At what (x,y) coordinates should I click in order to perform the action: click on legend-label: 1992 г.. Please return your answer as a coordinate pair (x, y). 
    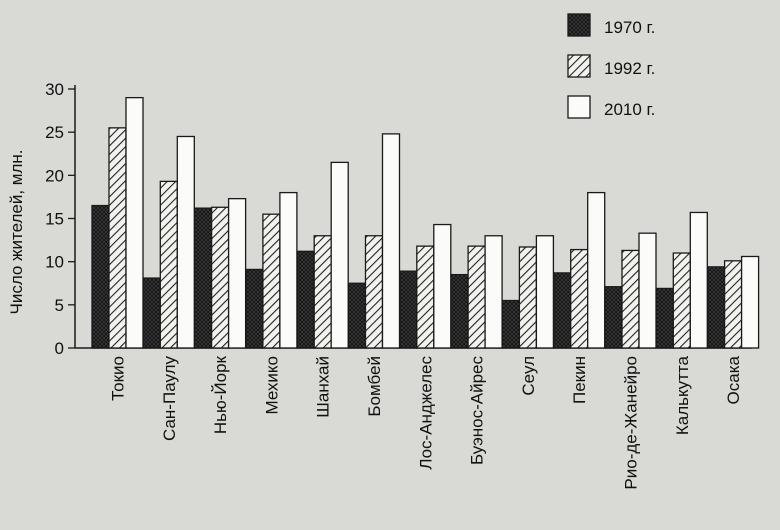
    Looking at the image, I should click on (629, 68).